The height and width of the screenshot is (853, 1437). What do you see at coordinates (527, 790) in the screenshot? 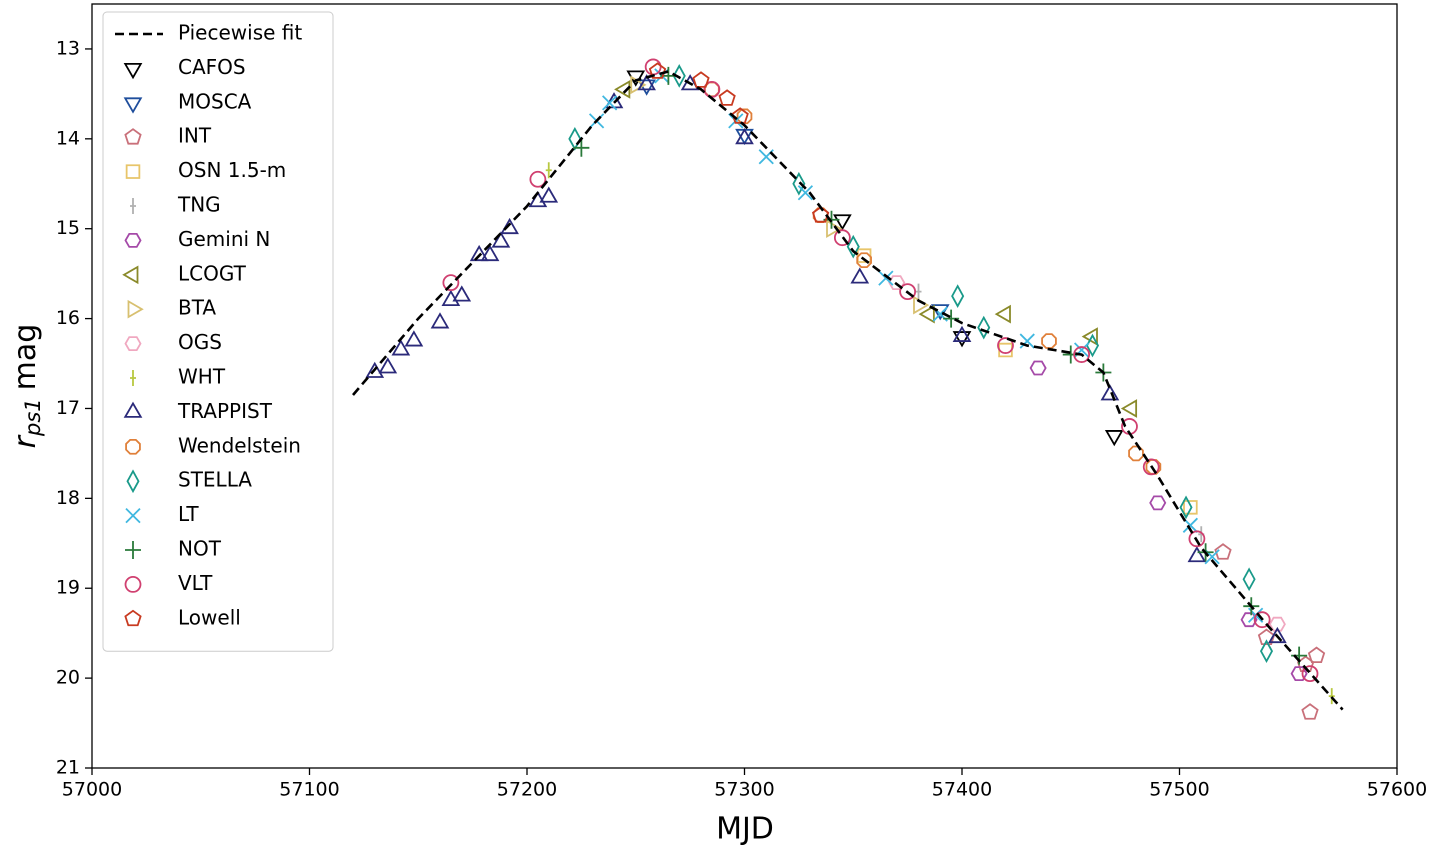
I see `x-tick-label: 57200` at bounding box center [527, 790].